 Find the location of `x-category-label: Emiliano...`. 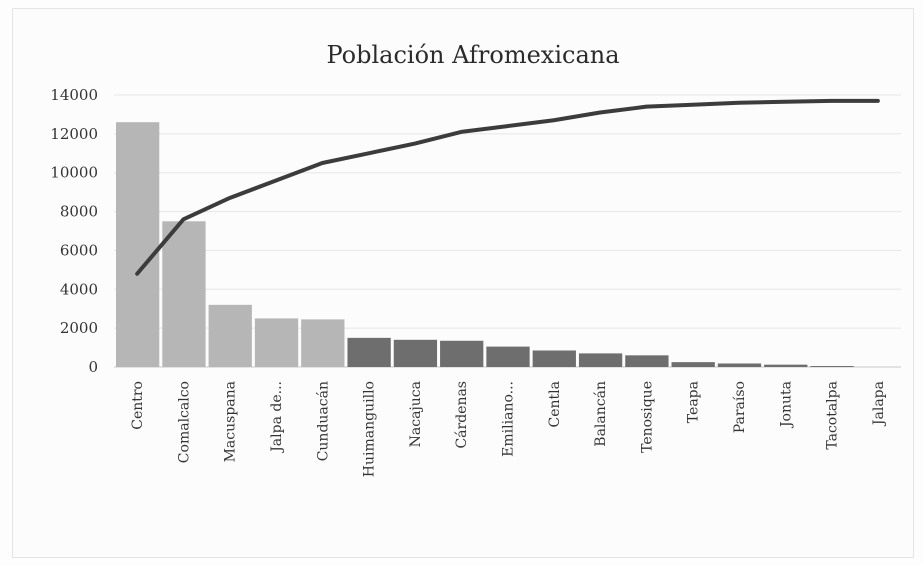

x-category-label: Emiliano... is located at coordinates (509, 419).